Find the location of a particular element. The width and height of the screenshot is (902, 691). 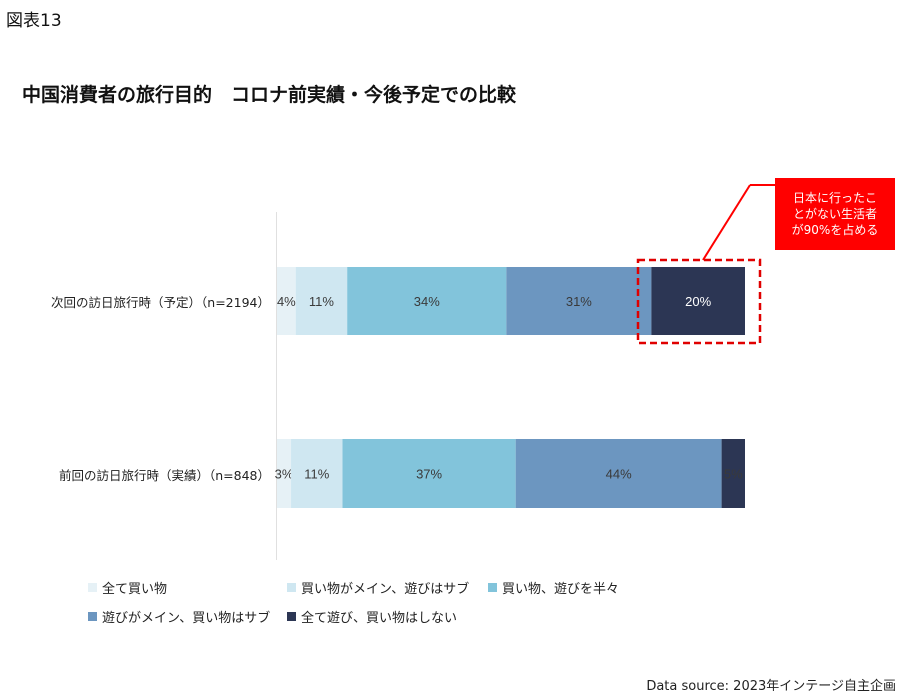

data-label: 34% is located at coordinates (427, 301).